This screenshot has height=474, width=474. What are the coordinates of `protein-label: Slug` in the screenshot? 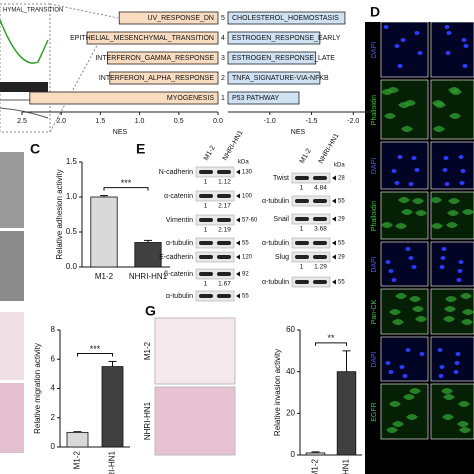 It's located at (282, 257).